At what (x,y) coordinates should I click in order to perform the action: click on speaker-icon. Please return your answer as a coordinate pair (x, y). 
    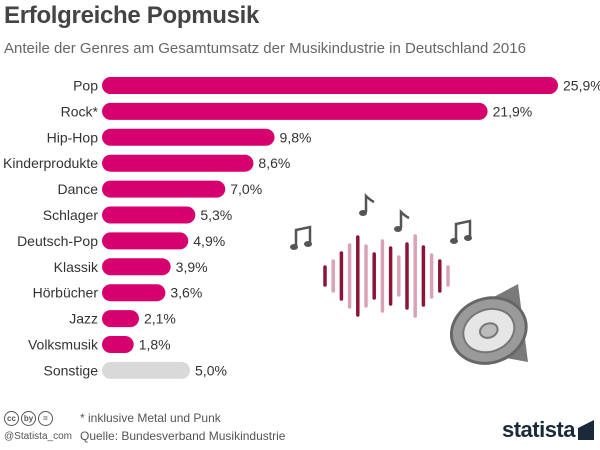
    Looking at the image, I should click on (488, 324).